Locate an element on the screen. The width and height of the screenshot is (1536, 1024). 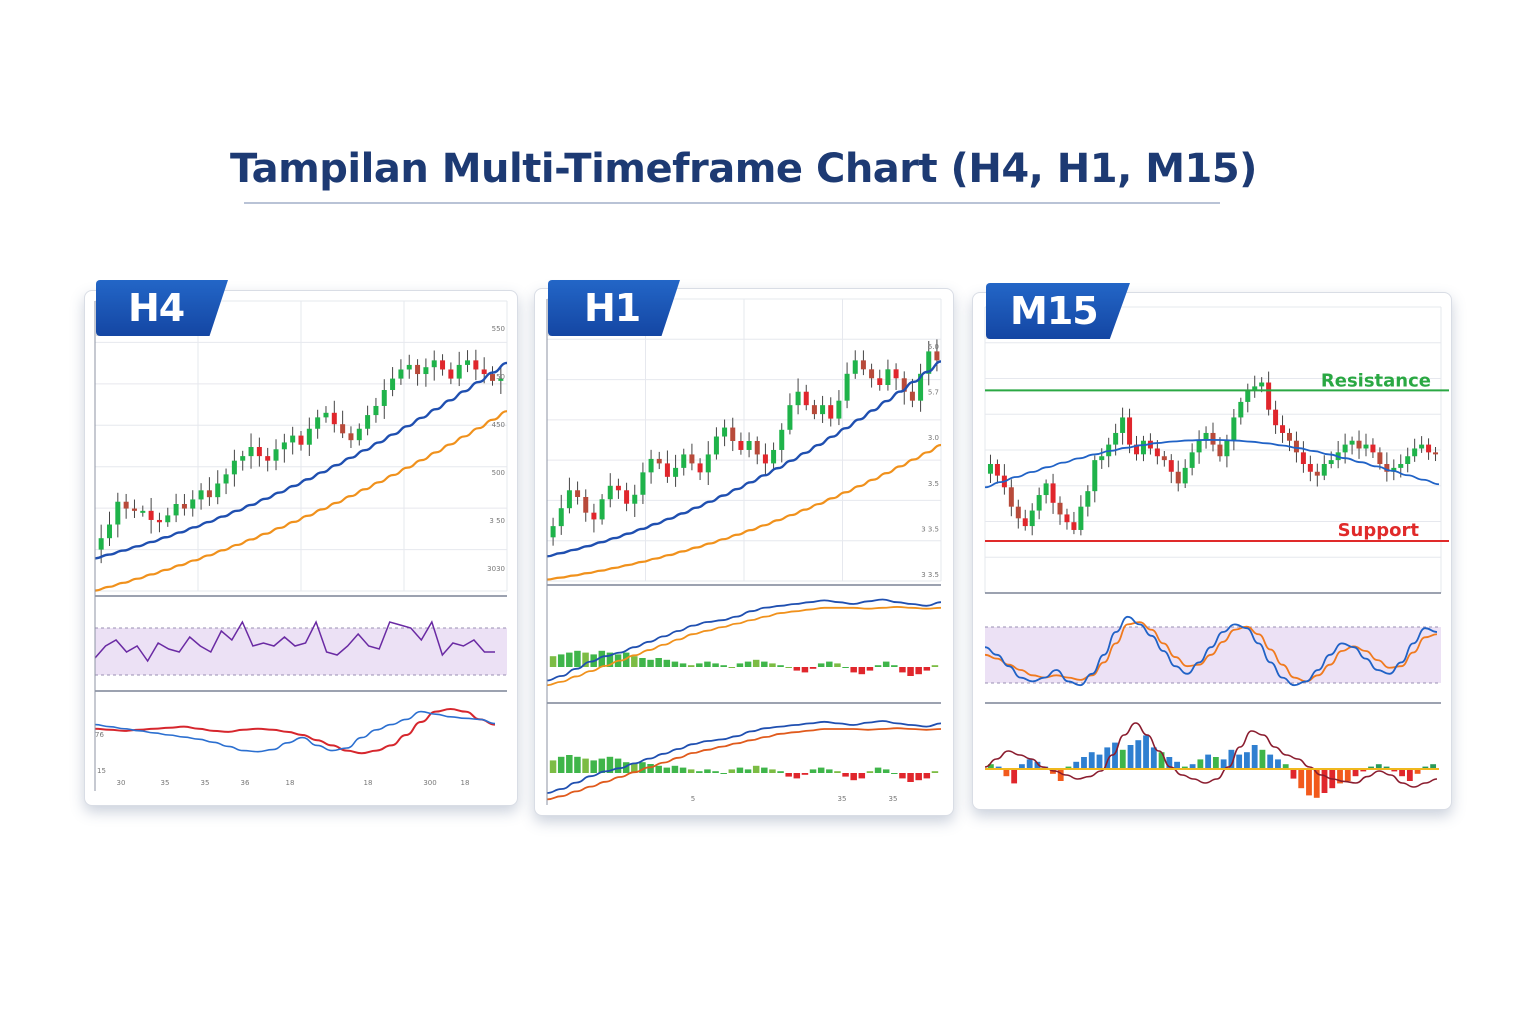
chart-svg-h1: 5.0 5.7 3.0 3.5 3 3.5 3 3.5 5 35 35 is located at coordinates (744, 551).